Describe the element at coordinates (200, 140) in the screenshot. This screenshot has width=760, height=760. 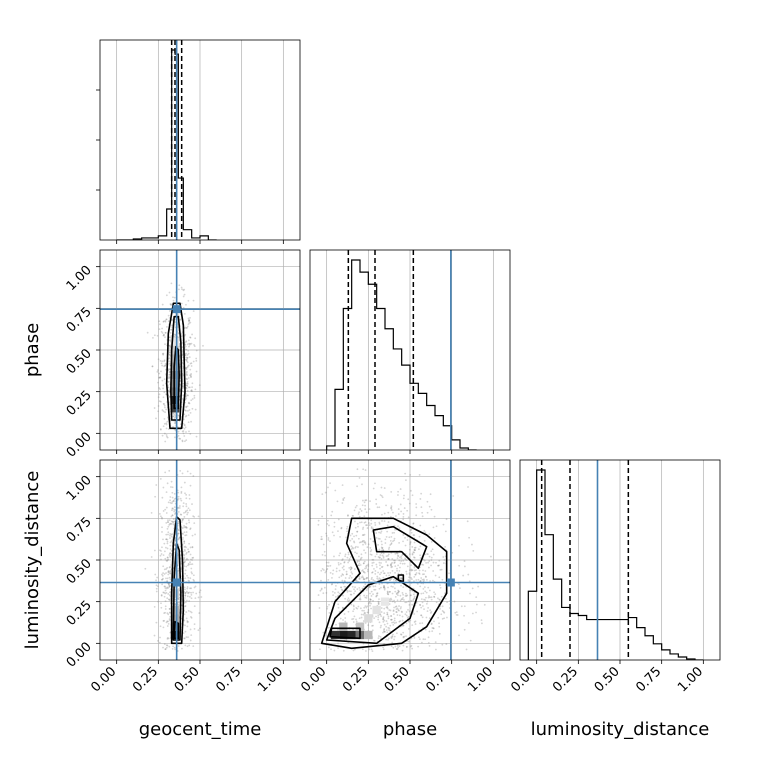
I see `panel-geocent_time-geocent_time` at that location.